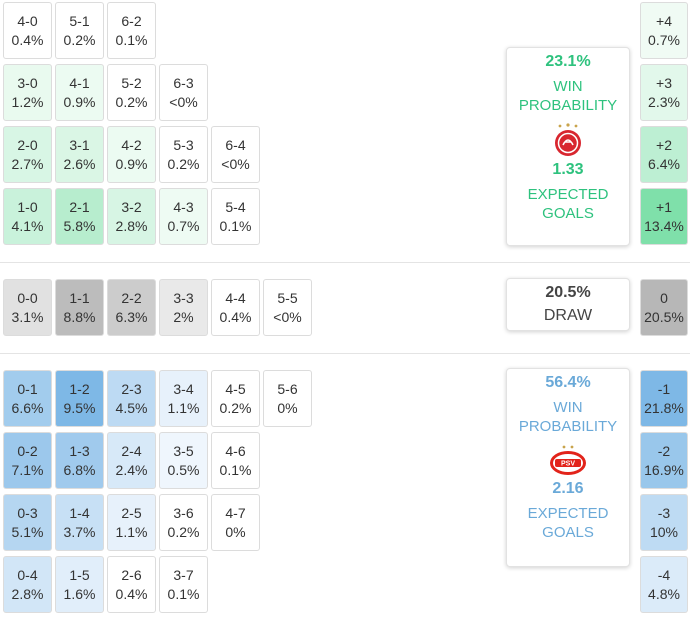 The height and width of the screenshot is (619, 690). I want to click on scoreline-cell: 5-4 0.1%, so click(235, 216).